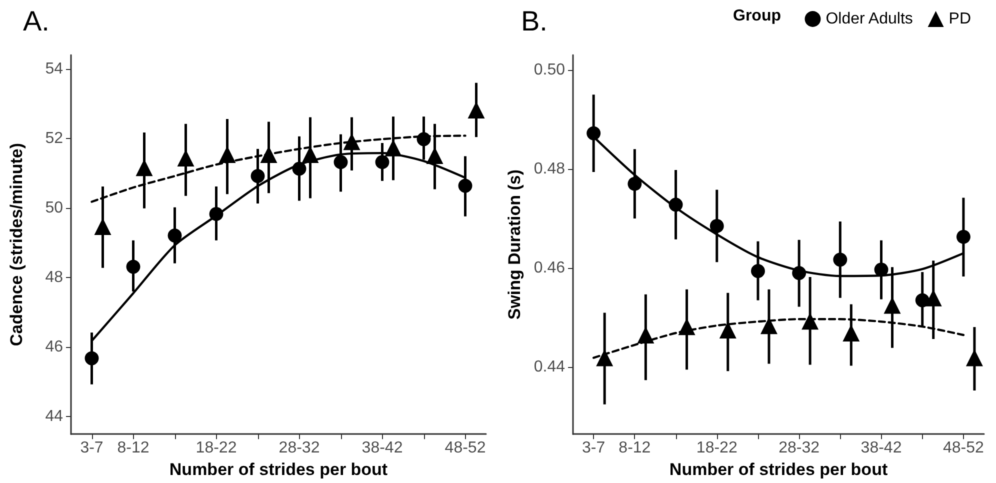  Describe the element at coordinates (54, 277) in the screenshot. I see `y-tick-label: 48` at that location.